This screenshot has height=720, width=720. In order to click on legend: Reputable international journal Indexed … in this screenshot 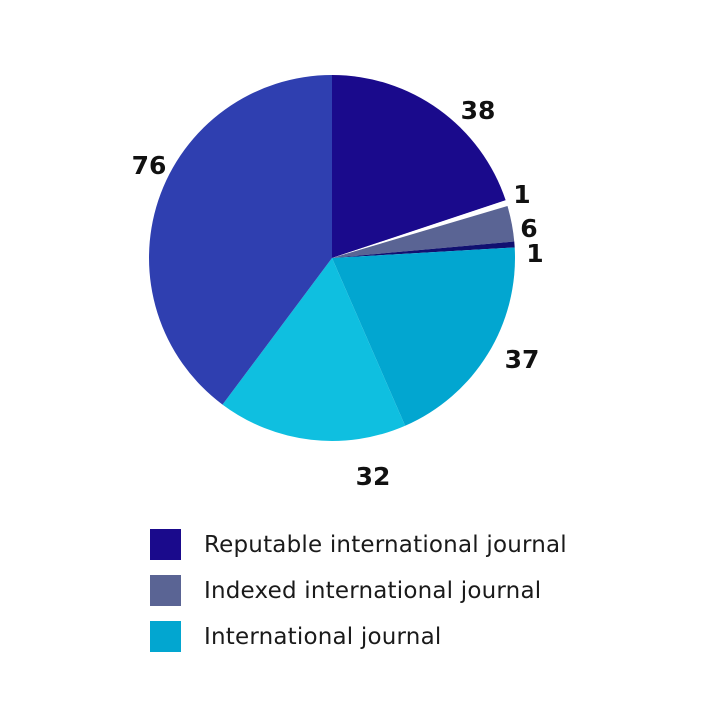, I will do `click(358, 597)`.